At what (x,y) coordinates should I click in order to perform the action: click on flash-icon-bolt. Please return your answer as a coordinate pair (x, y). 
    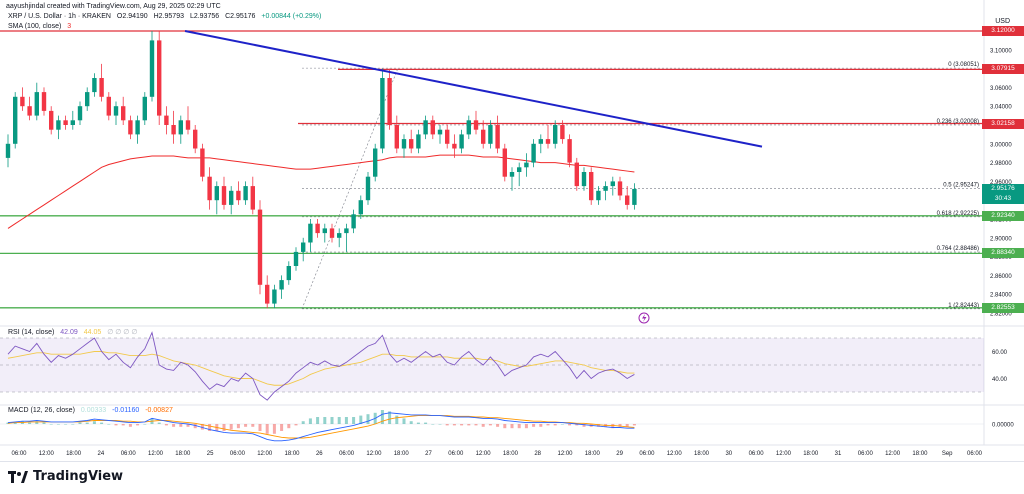
    Looking at the image, I should click on (644, 318).